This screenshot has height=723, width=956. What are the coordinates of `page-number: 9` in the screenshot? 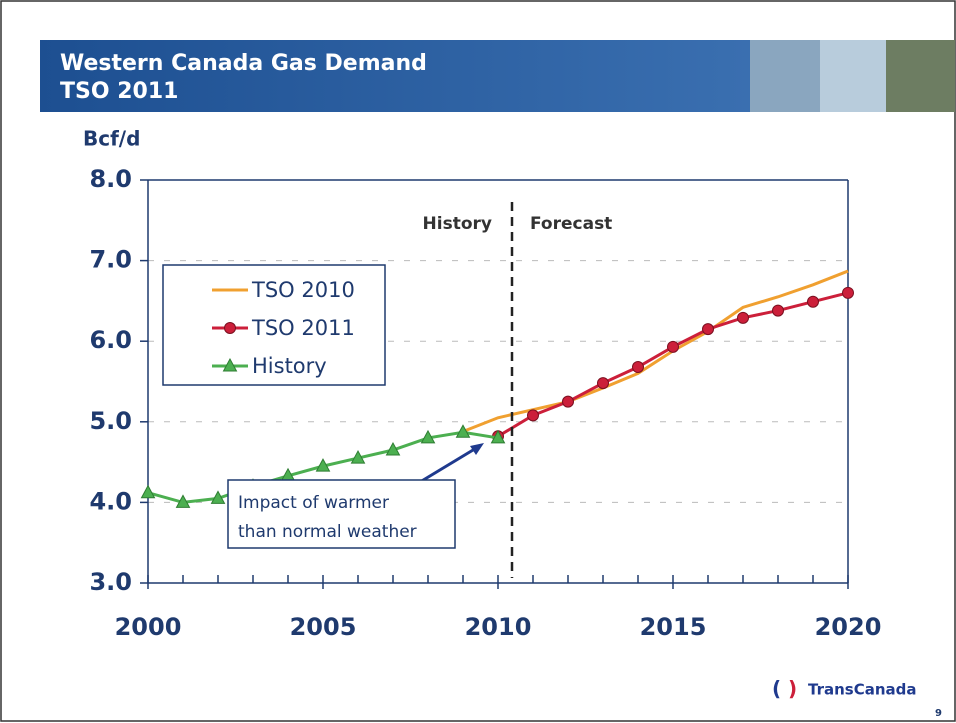 It's located at (938, 713).